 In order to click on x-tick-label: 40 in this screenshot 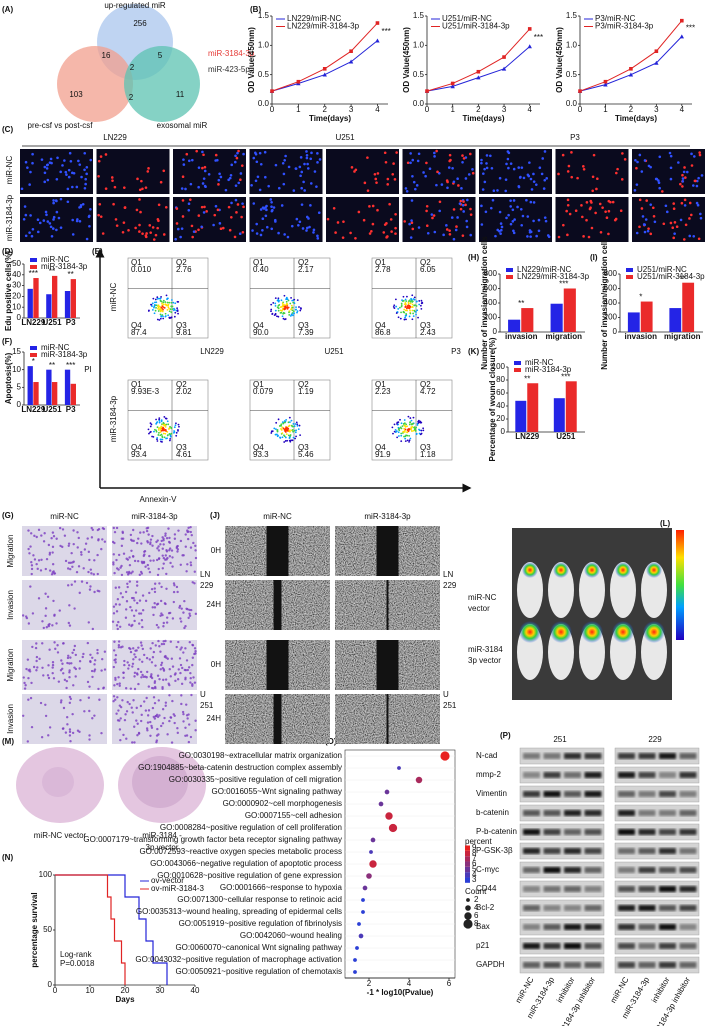, I will do `click(195, 990)`.